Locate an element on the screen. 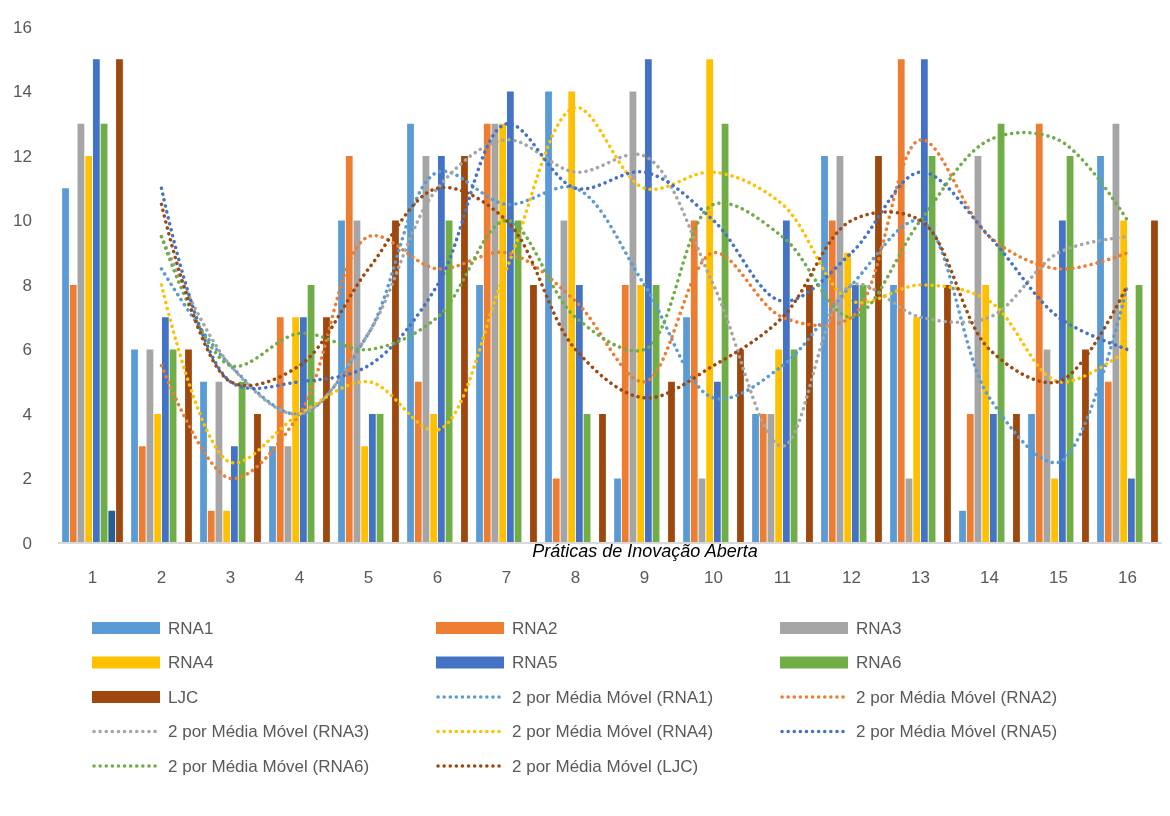 Image resolution: width=1170 pixels, height=816 pixels. legend-label: 2 por Média Móvel (RNA5) is located at coordinates (957, 732).